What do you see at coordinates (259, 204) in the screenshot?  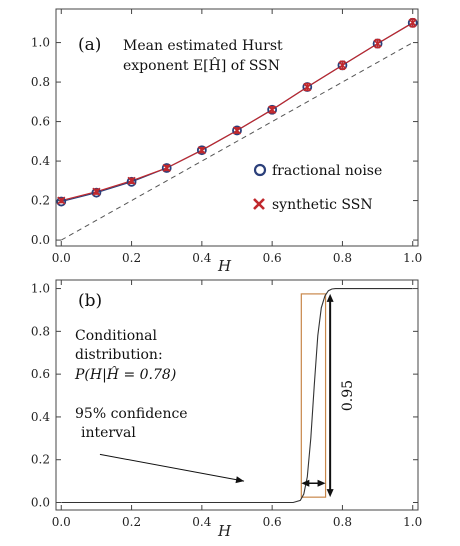 I see `legend-marker-synthetic-ssn` at bounding box center [259, 204].